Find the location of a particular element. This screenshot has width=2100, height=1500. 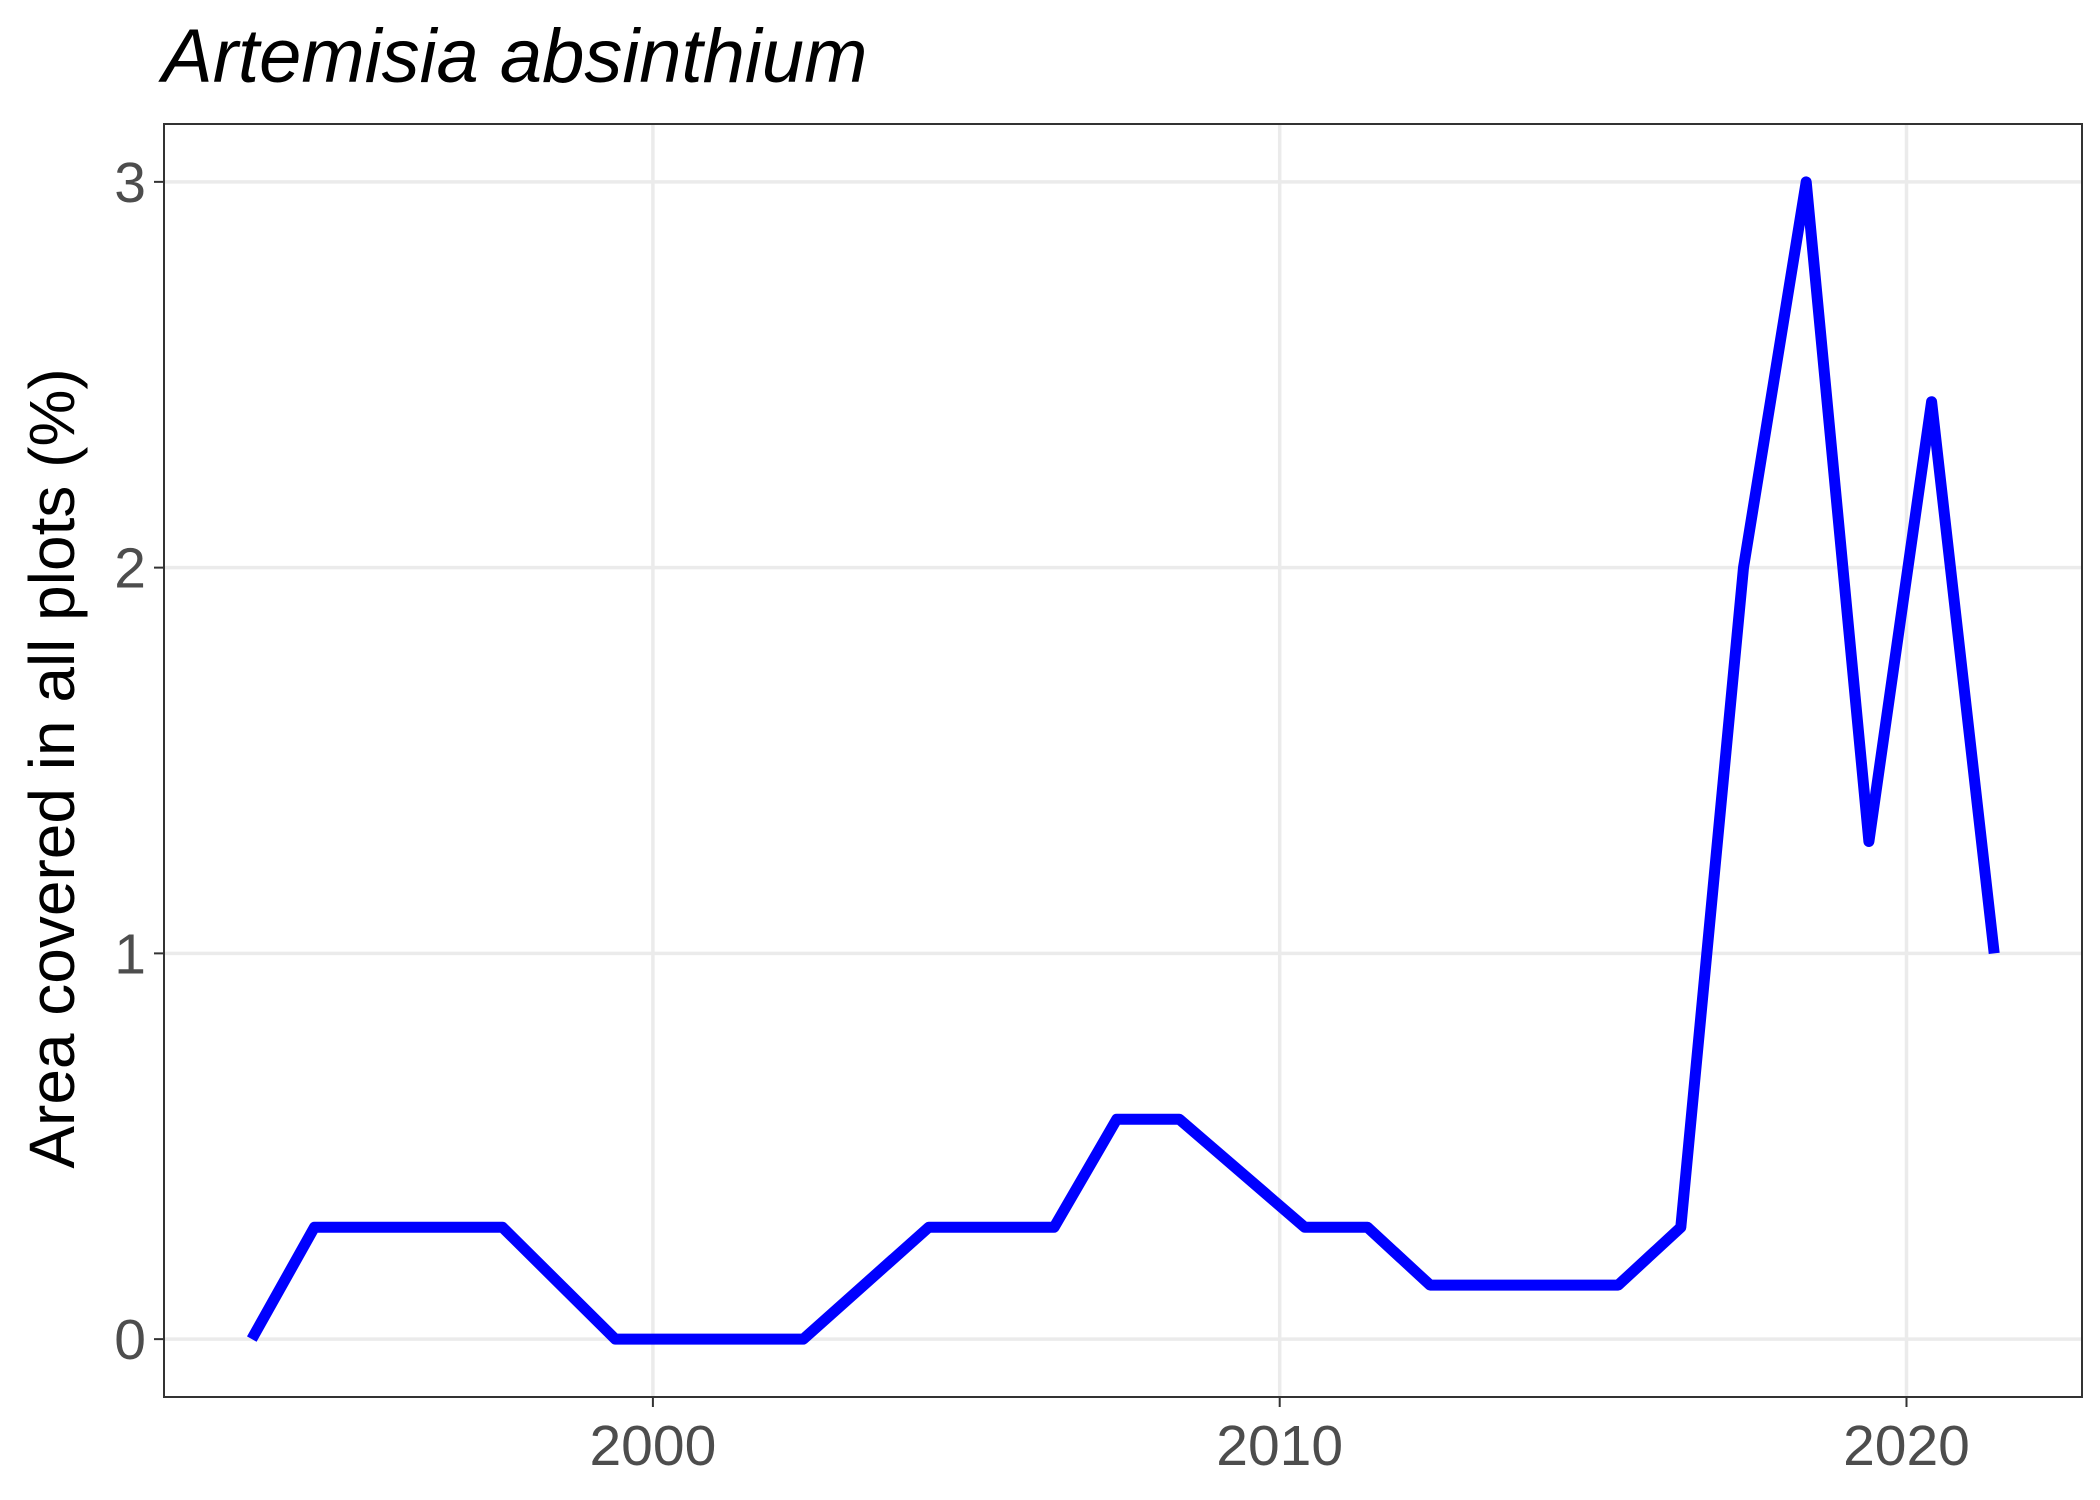

y-tick-label: 3 is located at coordinates (130, 183).